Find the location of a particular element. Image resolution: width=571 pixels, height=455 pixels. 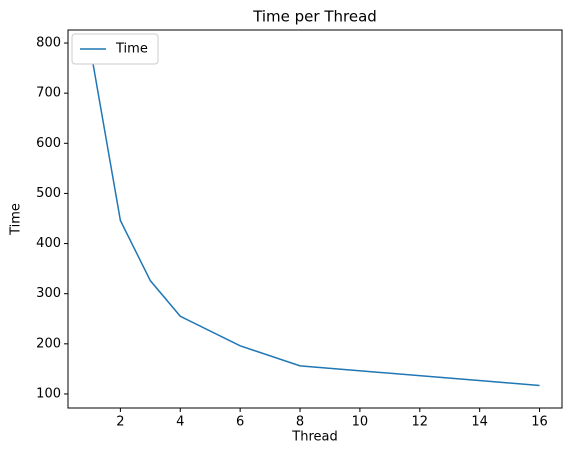

y-tick-label: 400 is located at coordinates (48, 243).